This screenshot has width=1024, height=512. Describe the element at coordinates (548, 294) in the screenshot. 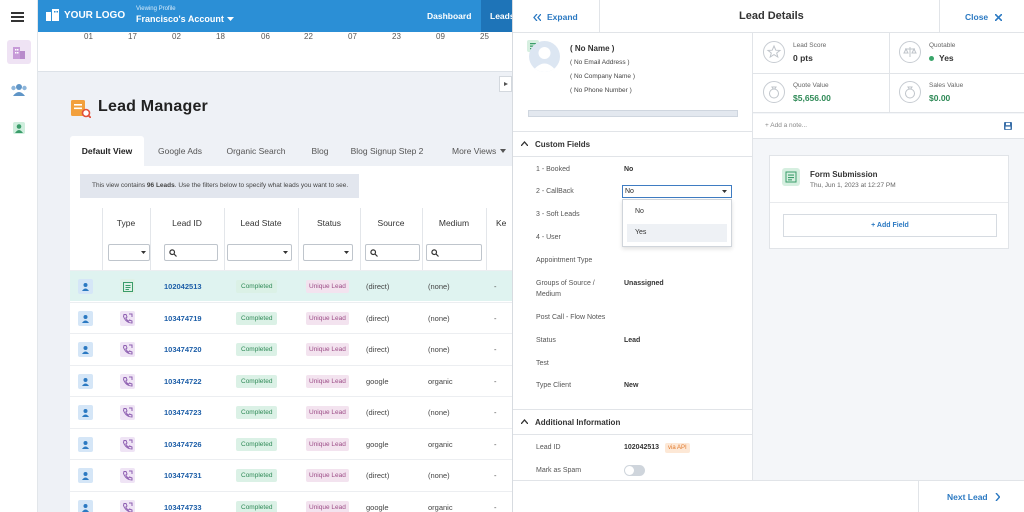

I see `field-label-groups-line2: Medium` at that location.